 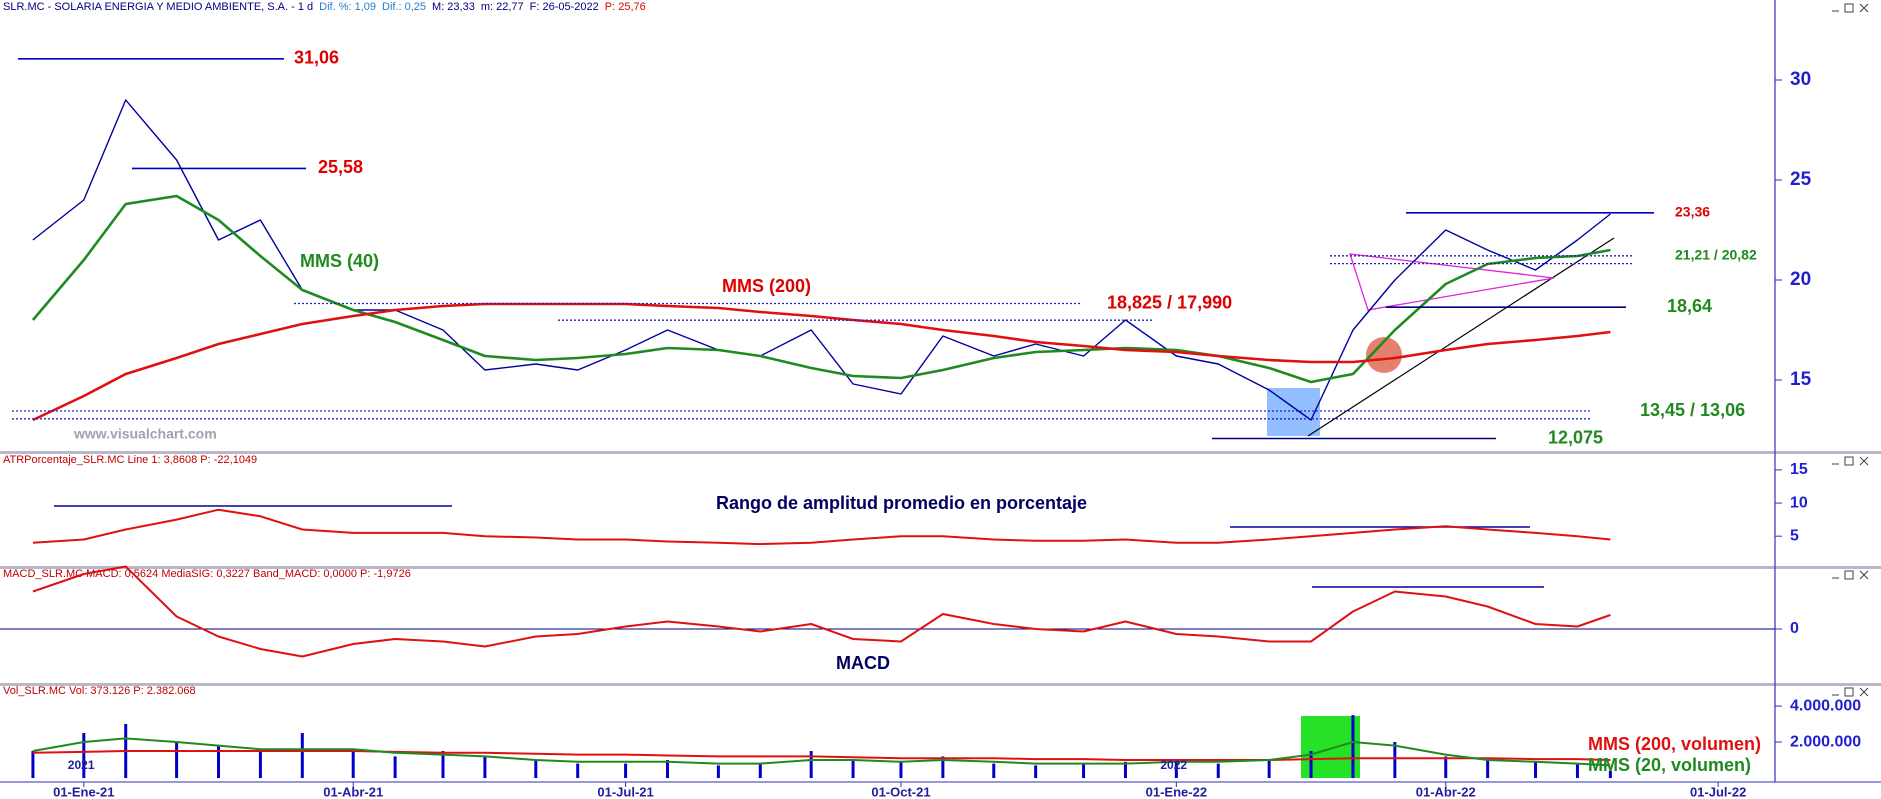 I want to click on x-tick-label: 01-Abr-21, so click(x=353, y=791).